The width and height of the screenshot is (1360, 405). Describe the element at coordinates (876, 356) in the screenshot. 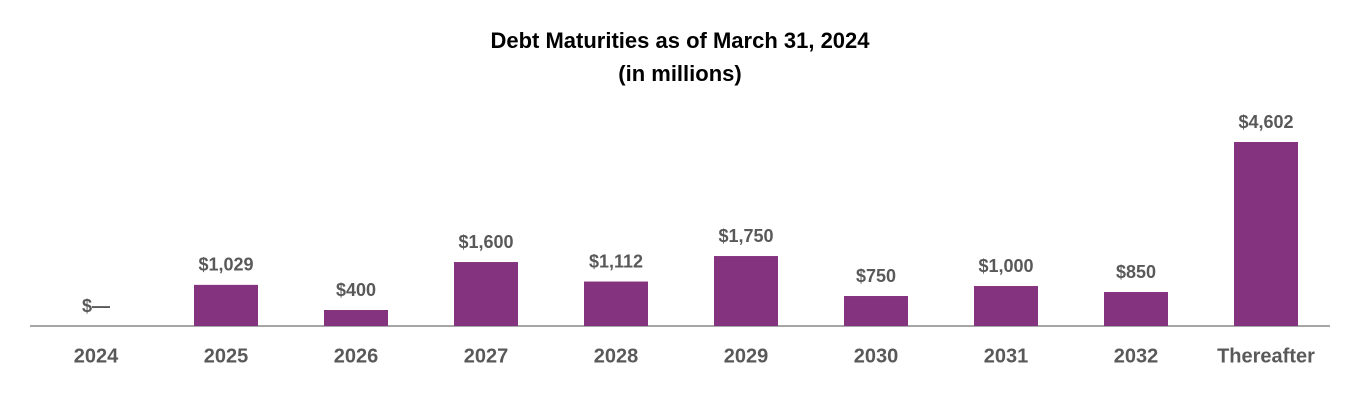

I see `x-tick-label: 2030` at that location.